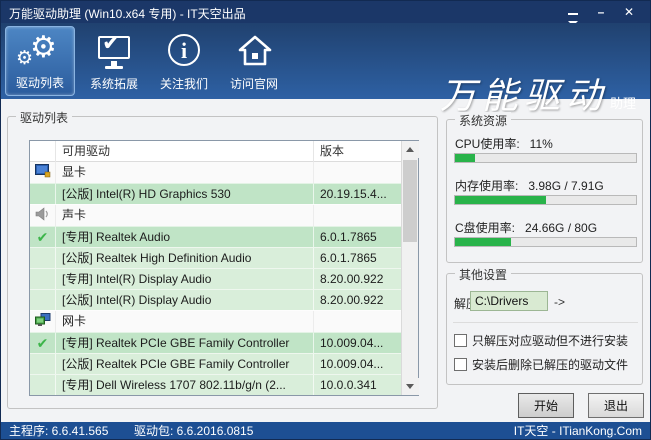 This screenshot has height=440, width=651. I want to click on list-header: 可用驱动 版本, so click(215, 151).